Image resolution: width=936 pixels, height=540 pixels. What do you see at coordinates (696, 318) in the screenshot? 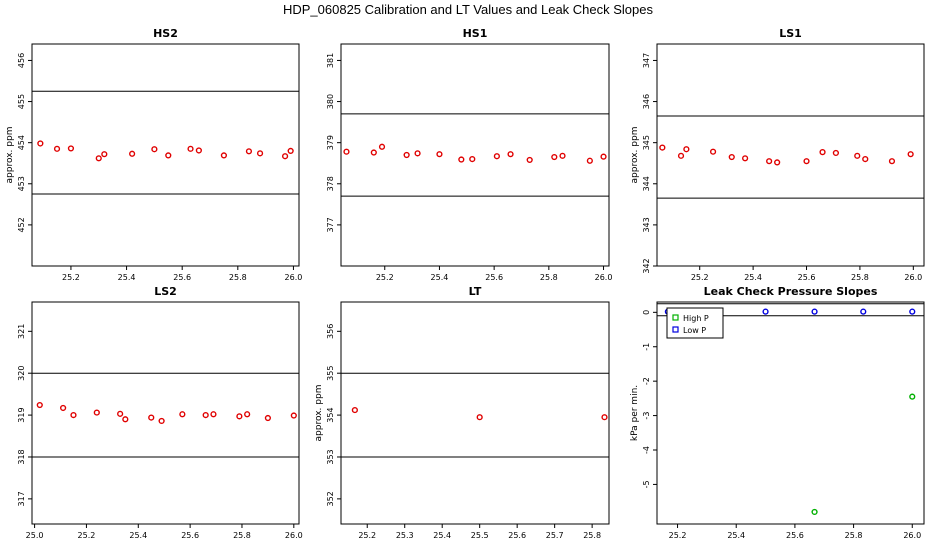
I see `legend-label: High P` at bounding box center [696, 318].